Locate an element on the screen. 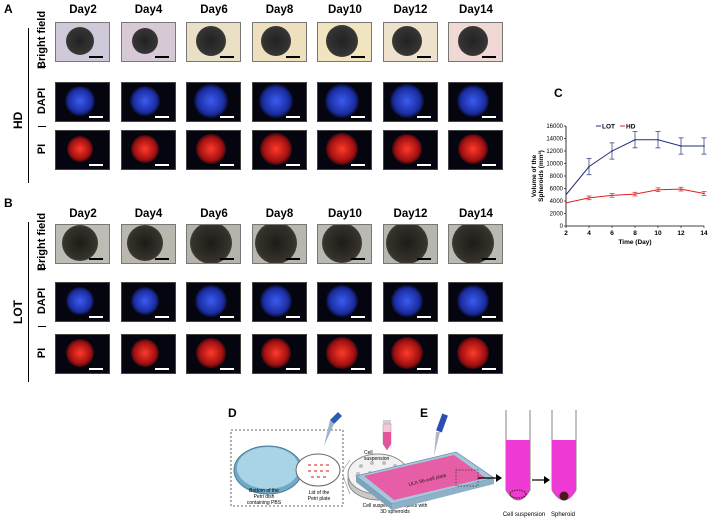 The height and width of the screenshot is (524, 708). x-axis-label: Time (Day) is located at coordinates (634, 242).